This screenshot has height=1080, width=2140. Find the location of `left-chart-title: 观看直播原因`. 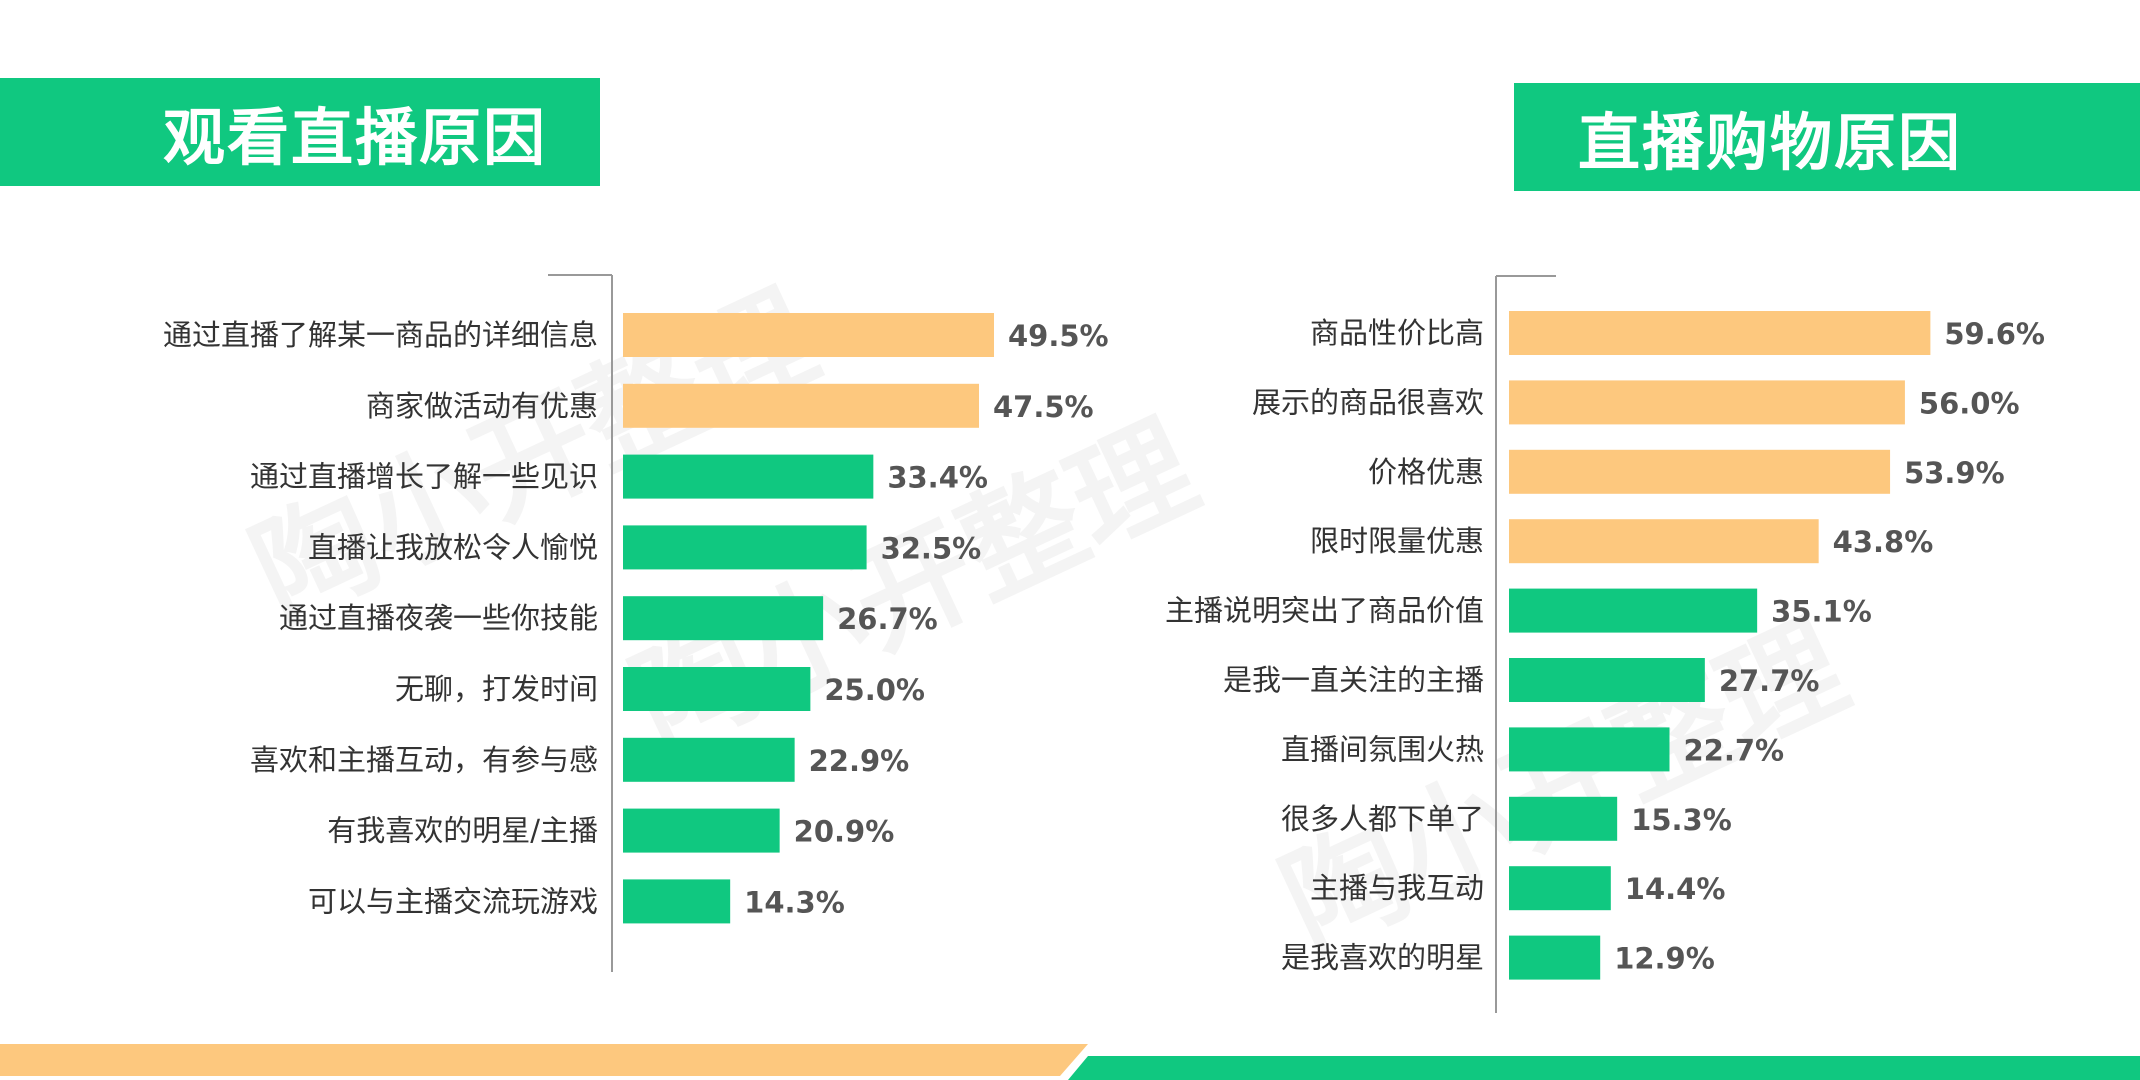

left-chart-title: 观看直播原因 is located at coordinates (355, 137).